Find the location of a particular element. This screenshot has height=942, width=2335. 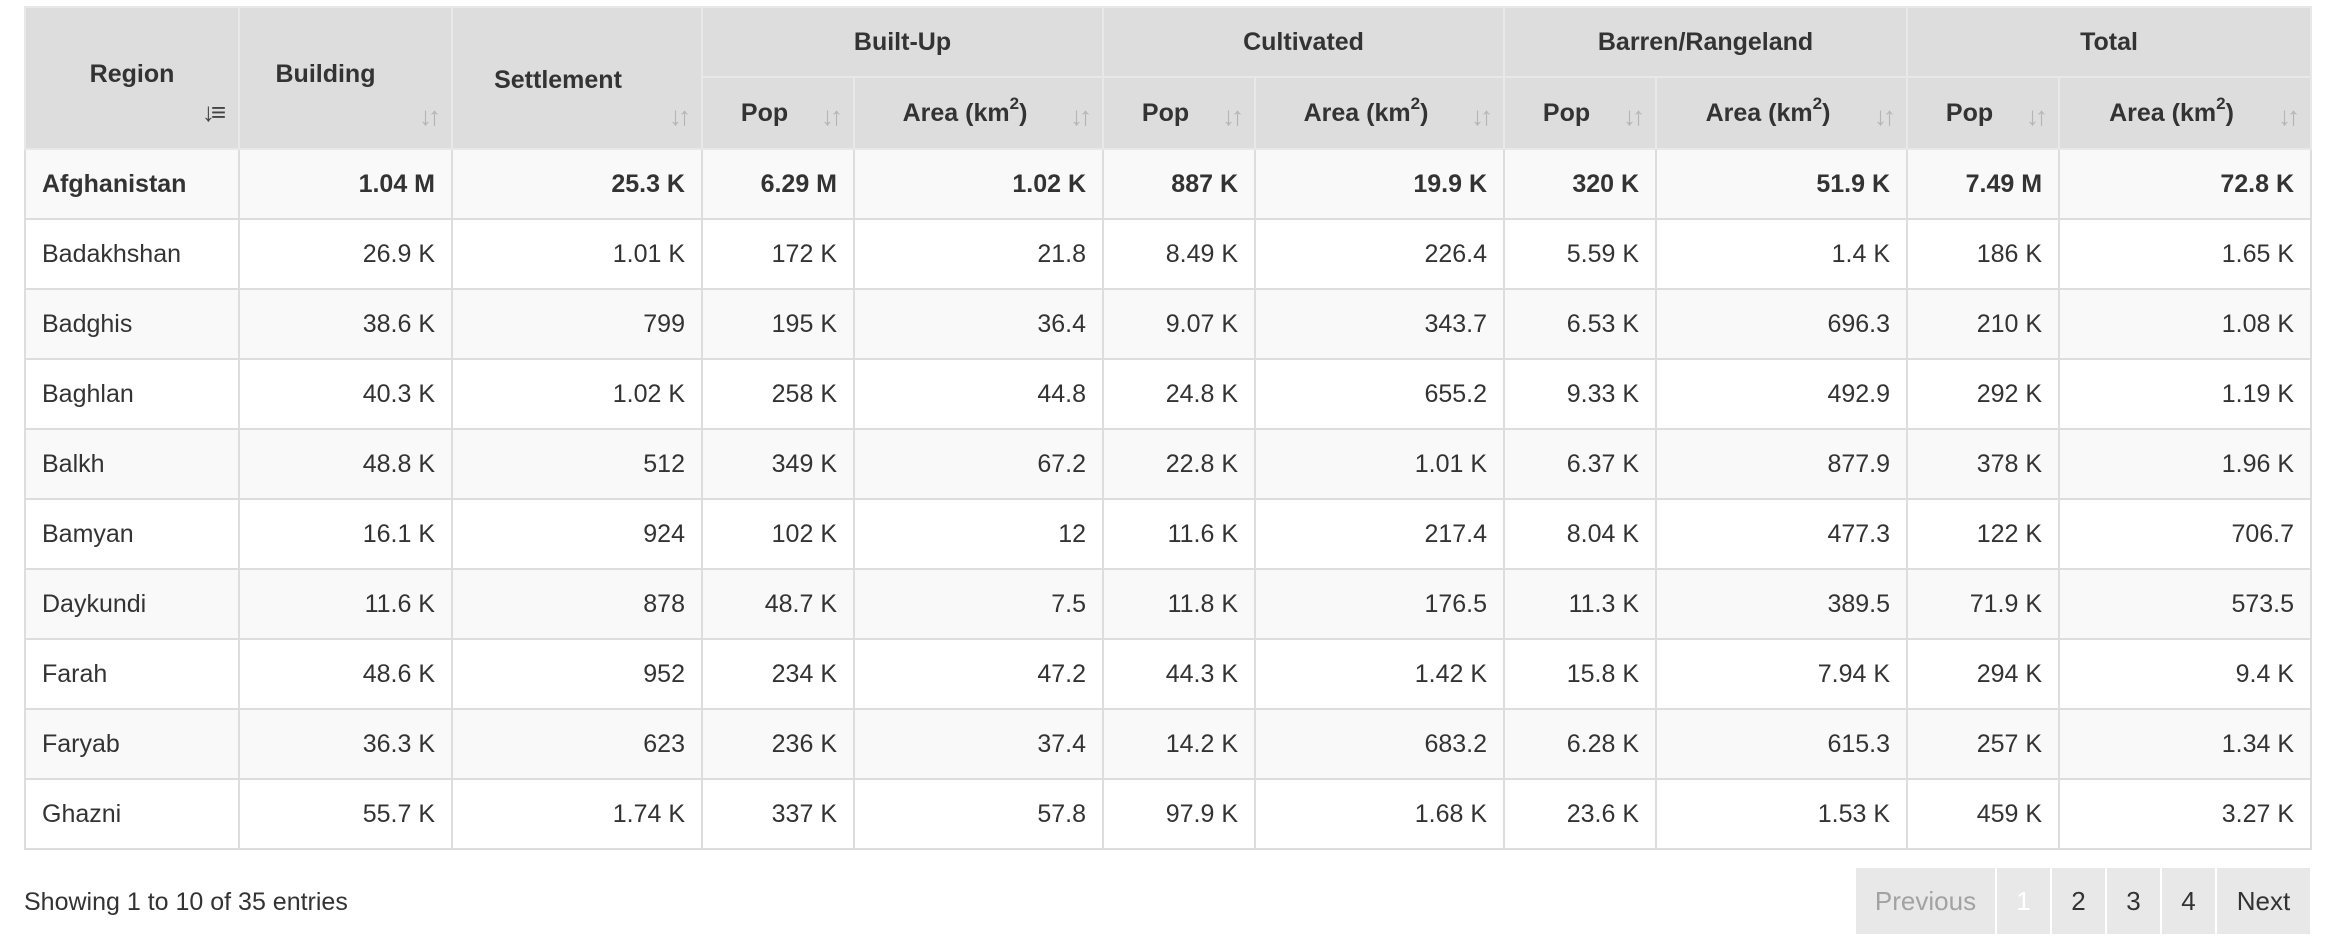

column-header-cultivated-pop: Pop ↓↑ is located at coordinates (1179, 113).